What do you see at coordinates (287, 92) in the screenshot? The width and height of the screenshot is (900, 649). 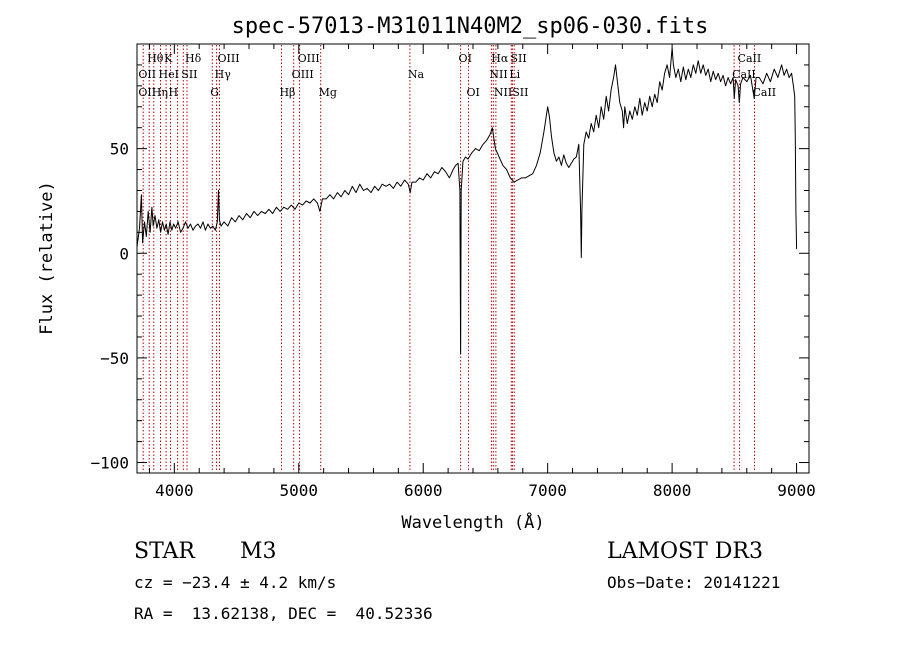 I see `line-label: Hβ` at bounding box center [287, 92].